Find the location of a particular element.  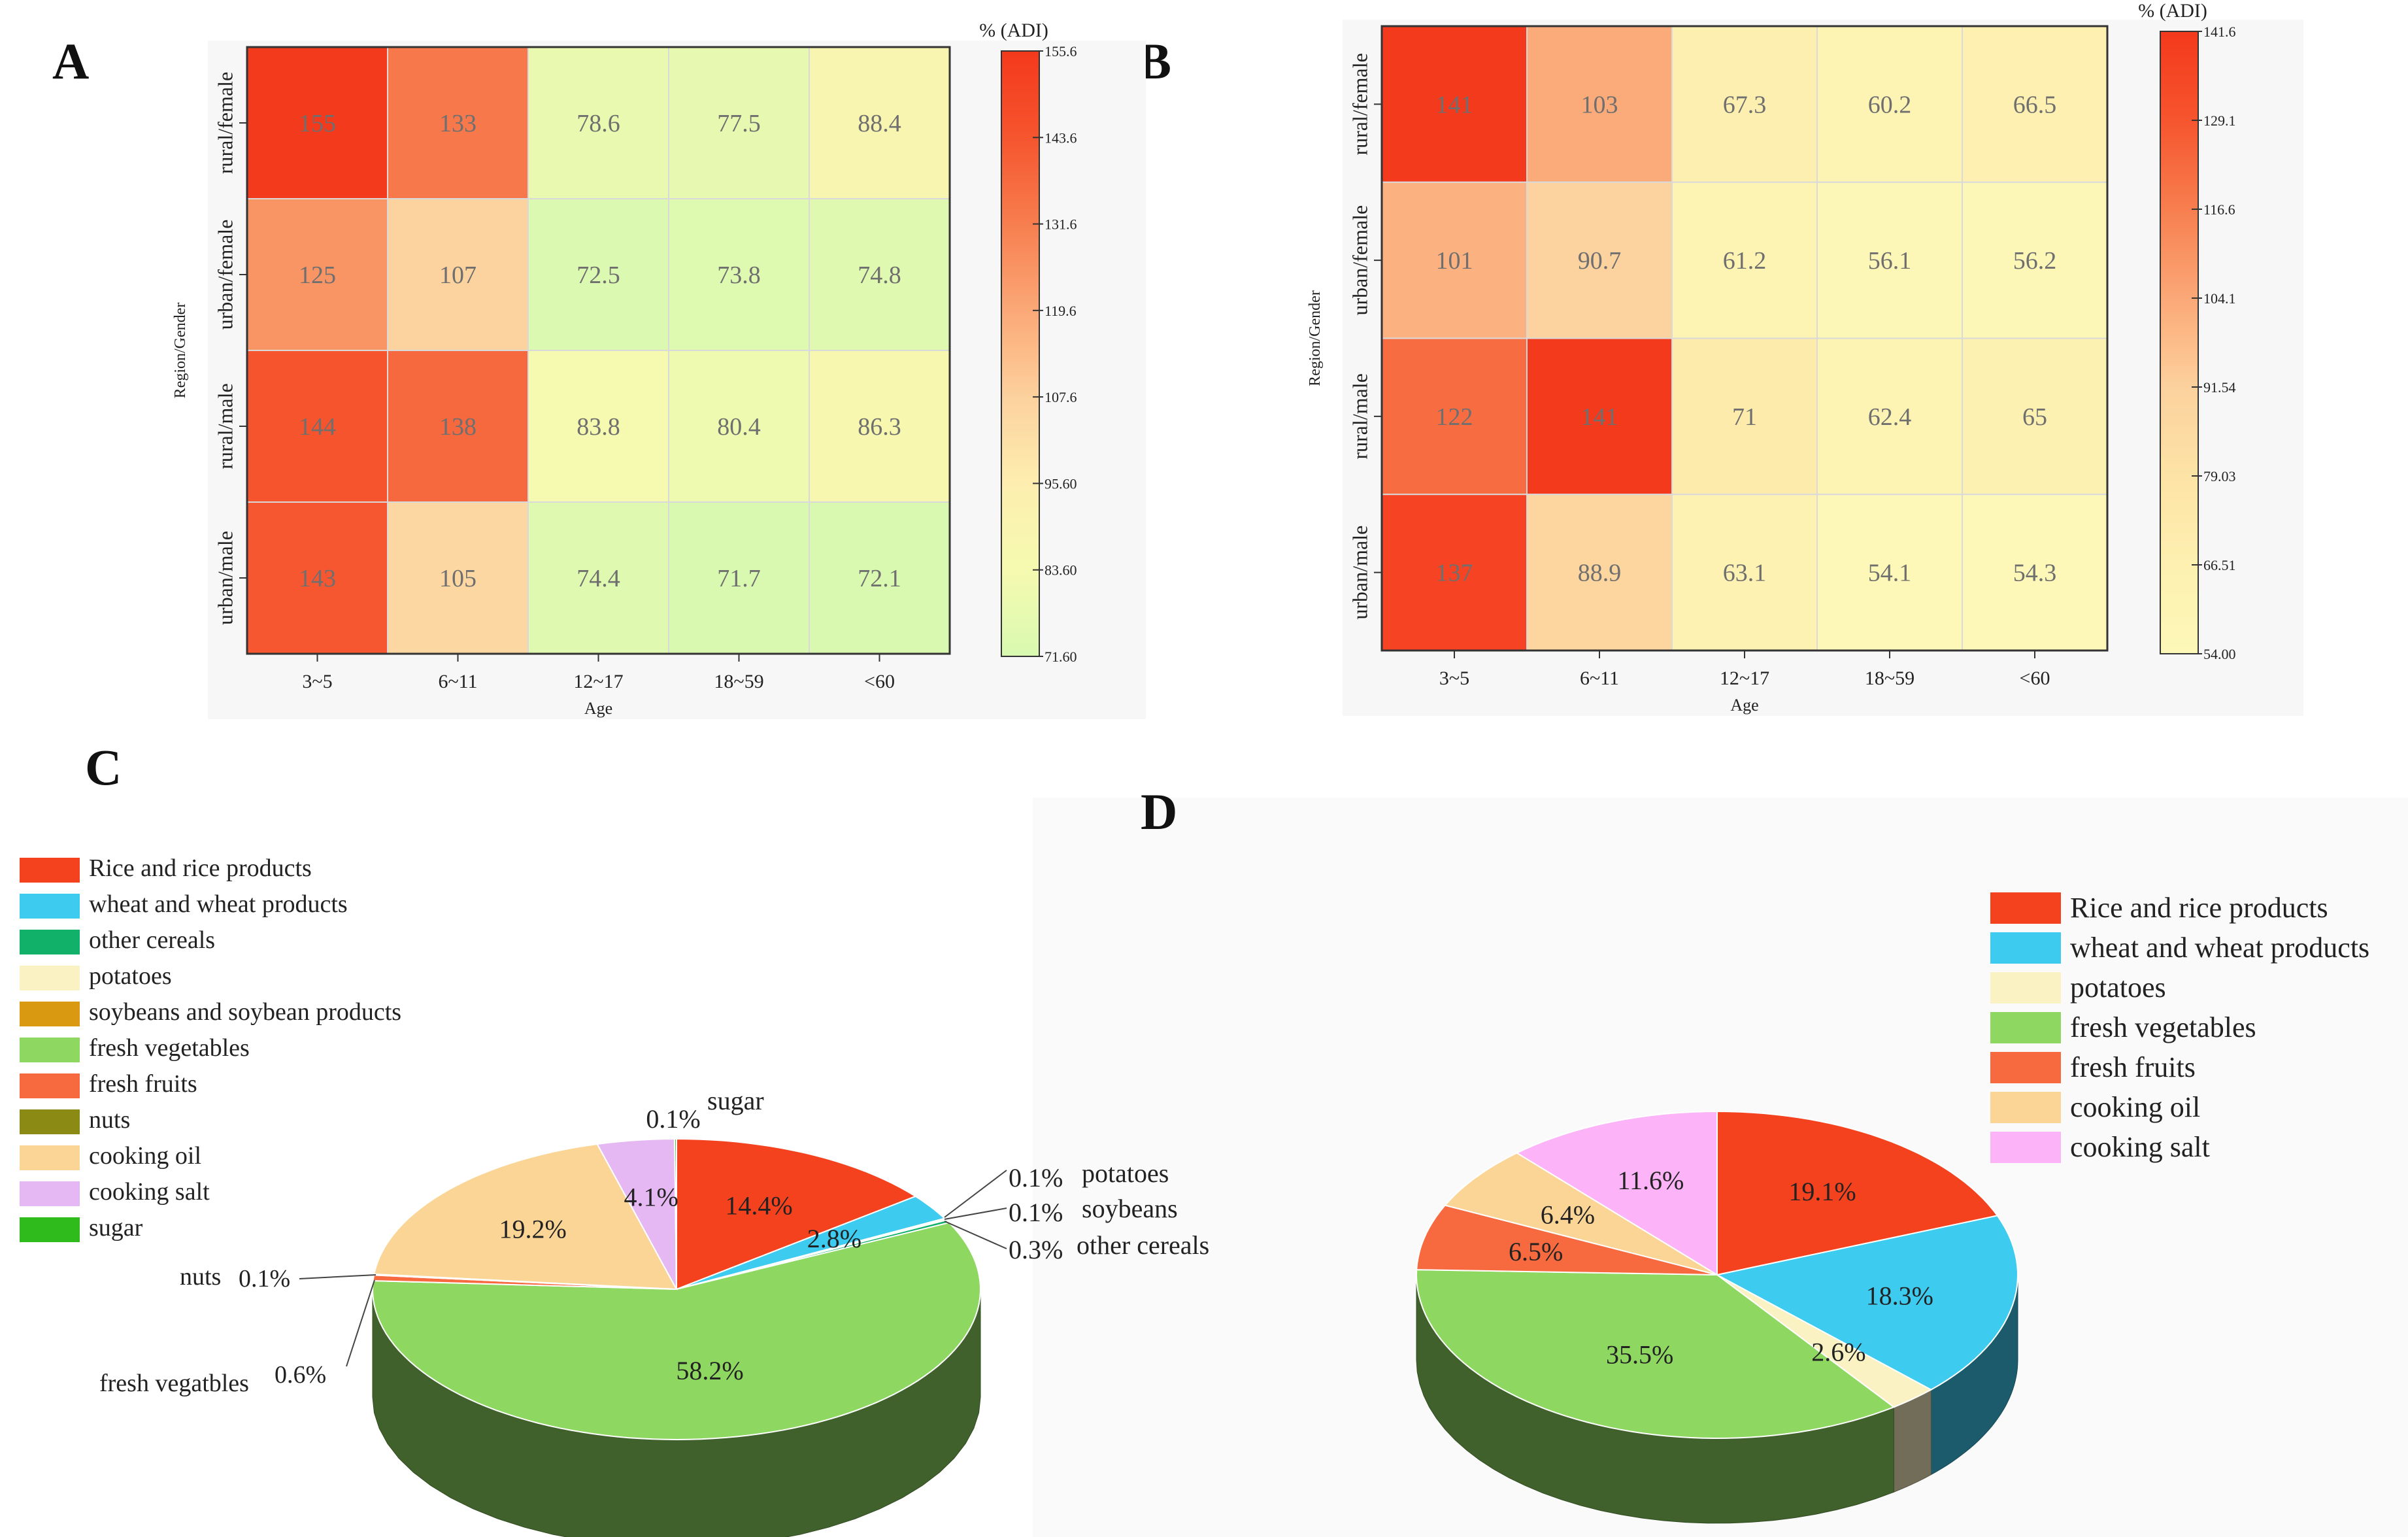

legend-label: Rice and rice products is located at coordinates (2199, 908).